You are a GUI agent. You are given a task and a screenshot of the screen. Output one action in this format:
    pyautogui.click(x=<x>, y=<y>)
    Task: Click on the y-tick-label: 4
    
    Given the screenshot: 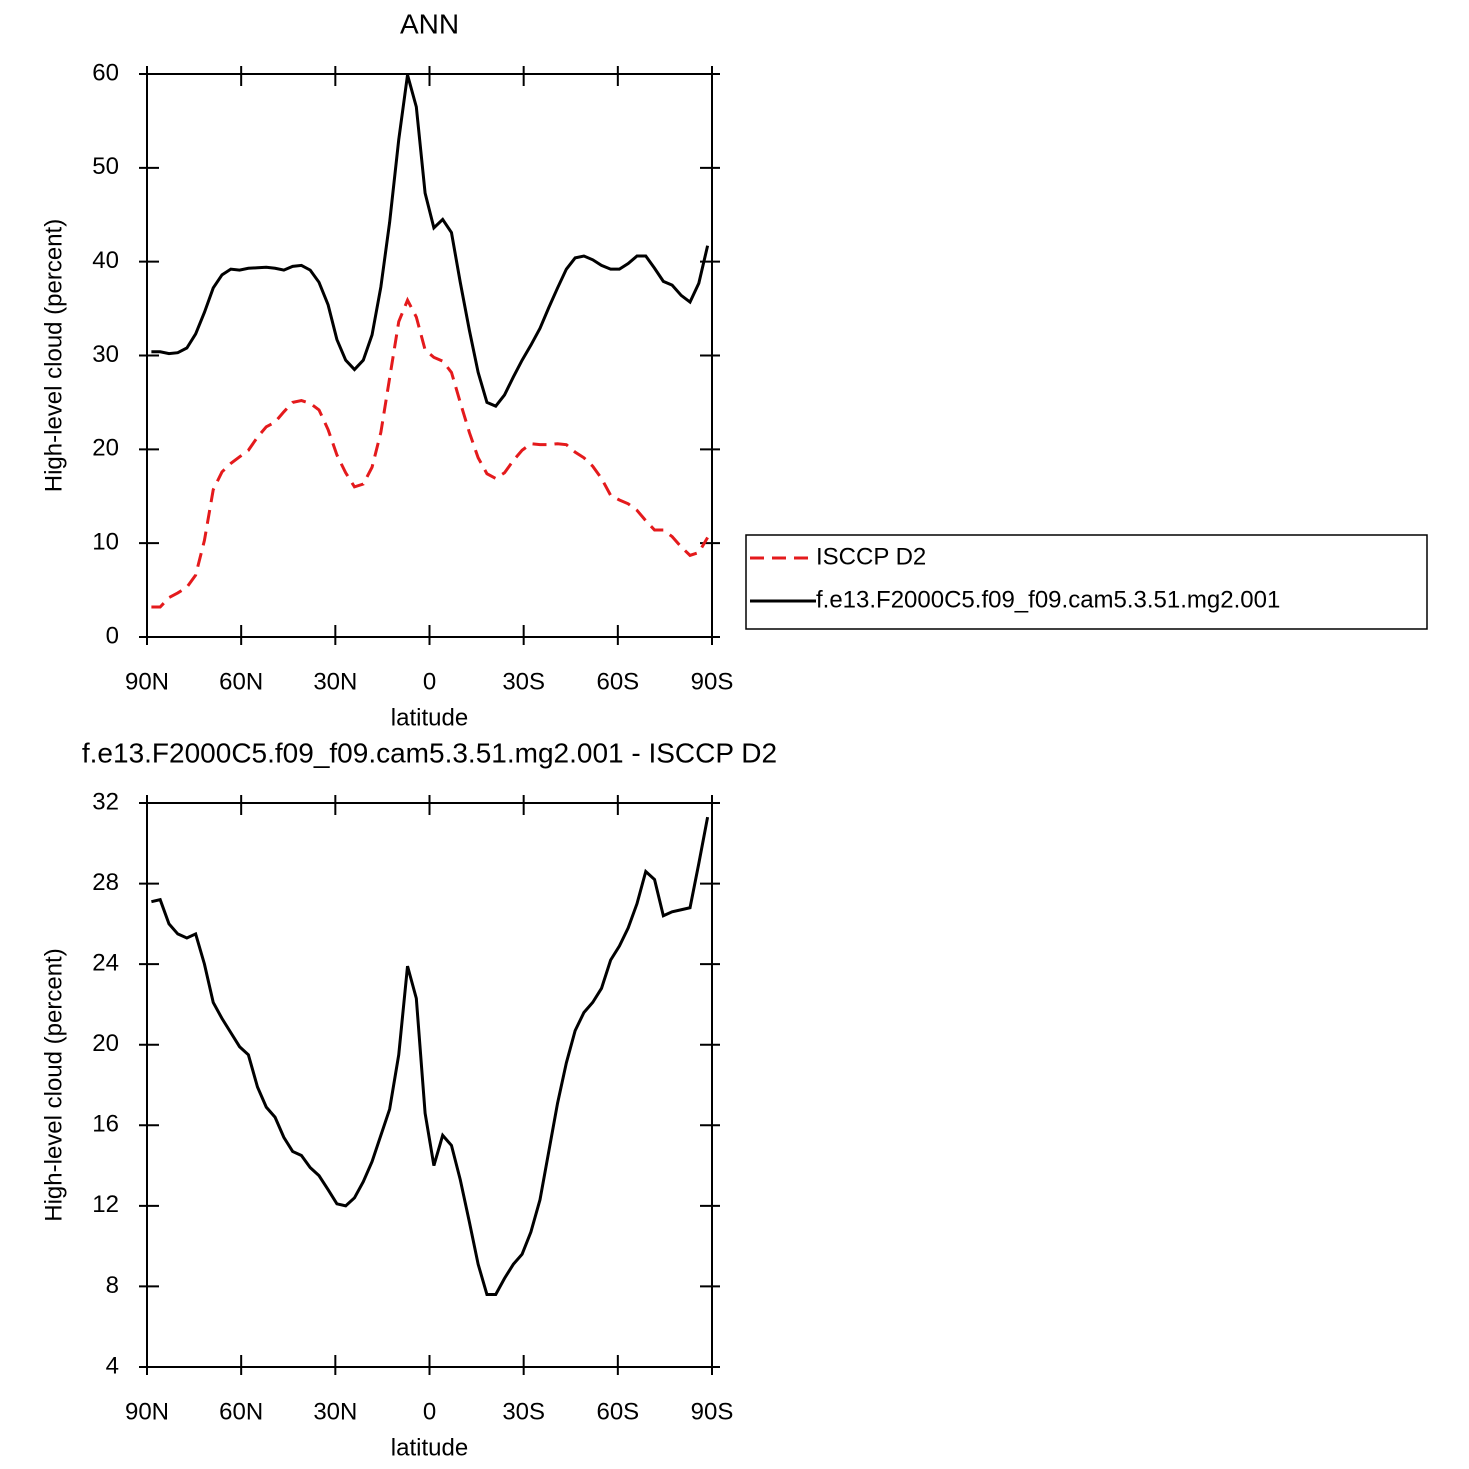 What is the action you would take?
    pyautogui.click(x=112, y=1365)
    